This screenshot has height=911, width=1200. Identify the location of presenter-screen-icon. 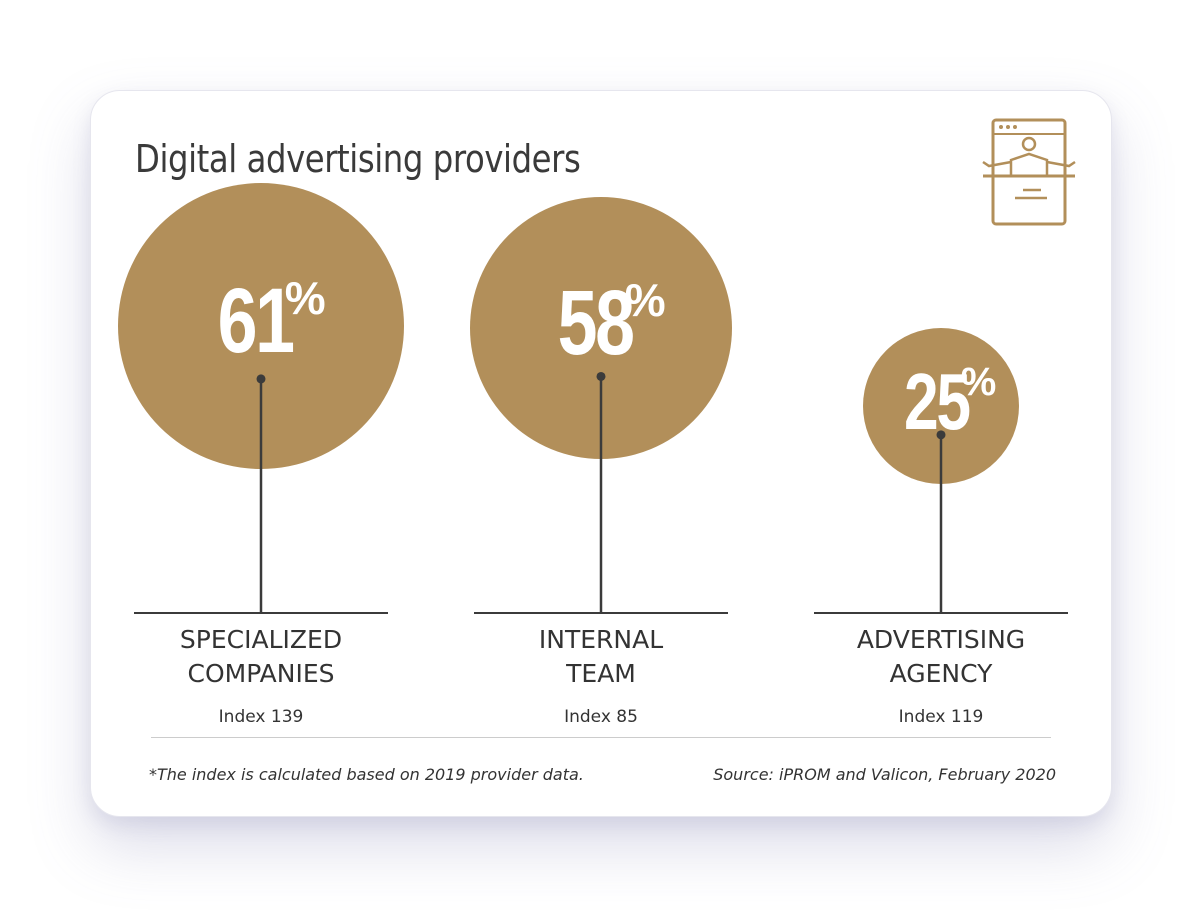
(1029, 172).